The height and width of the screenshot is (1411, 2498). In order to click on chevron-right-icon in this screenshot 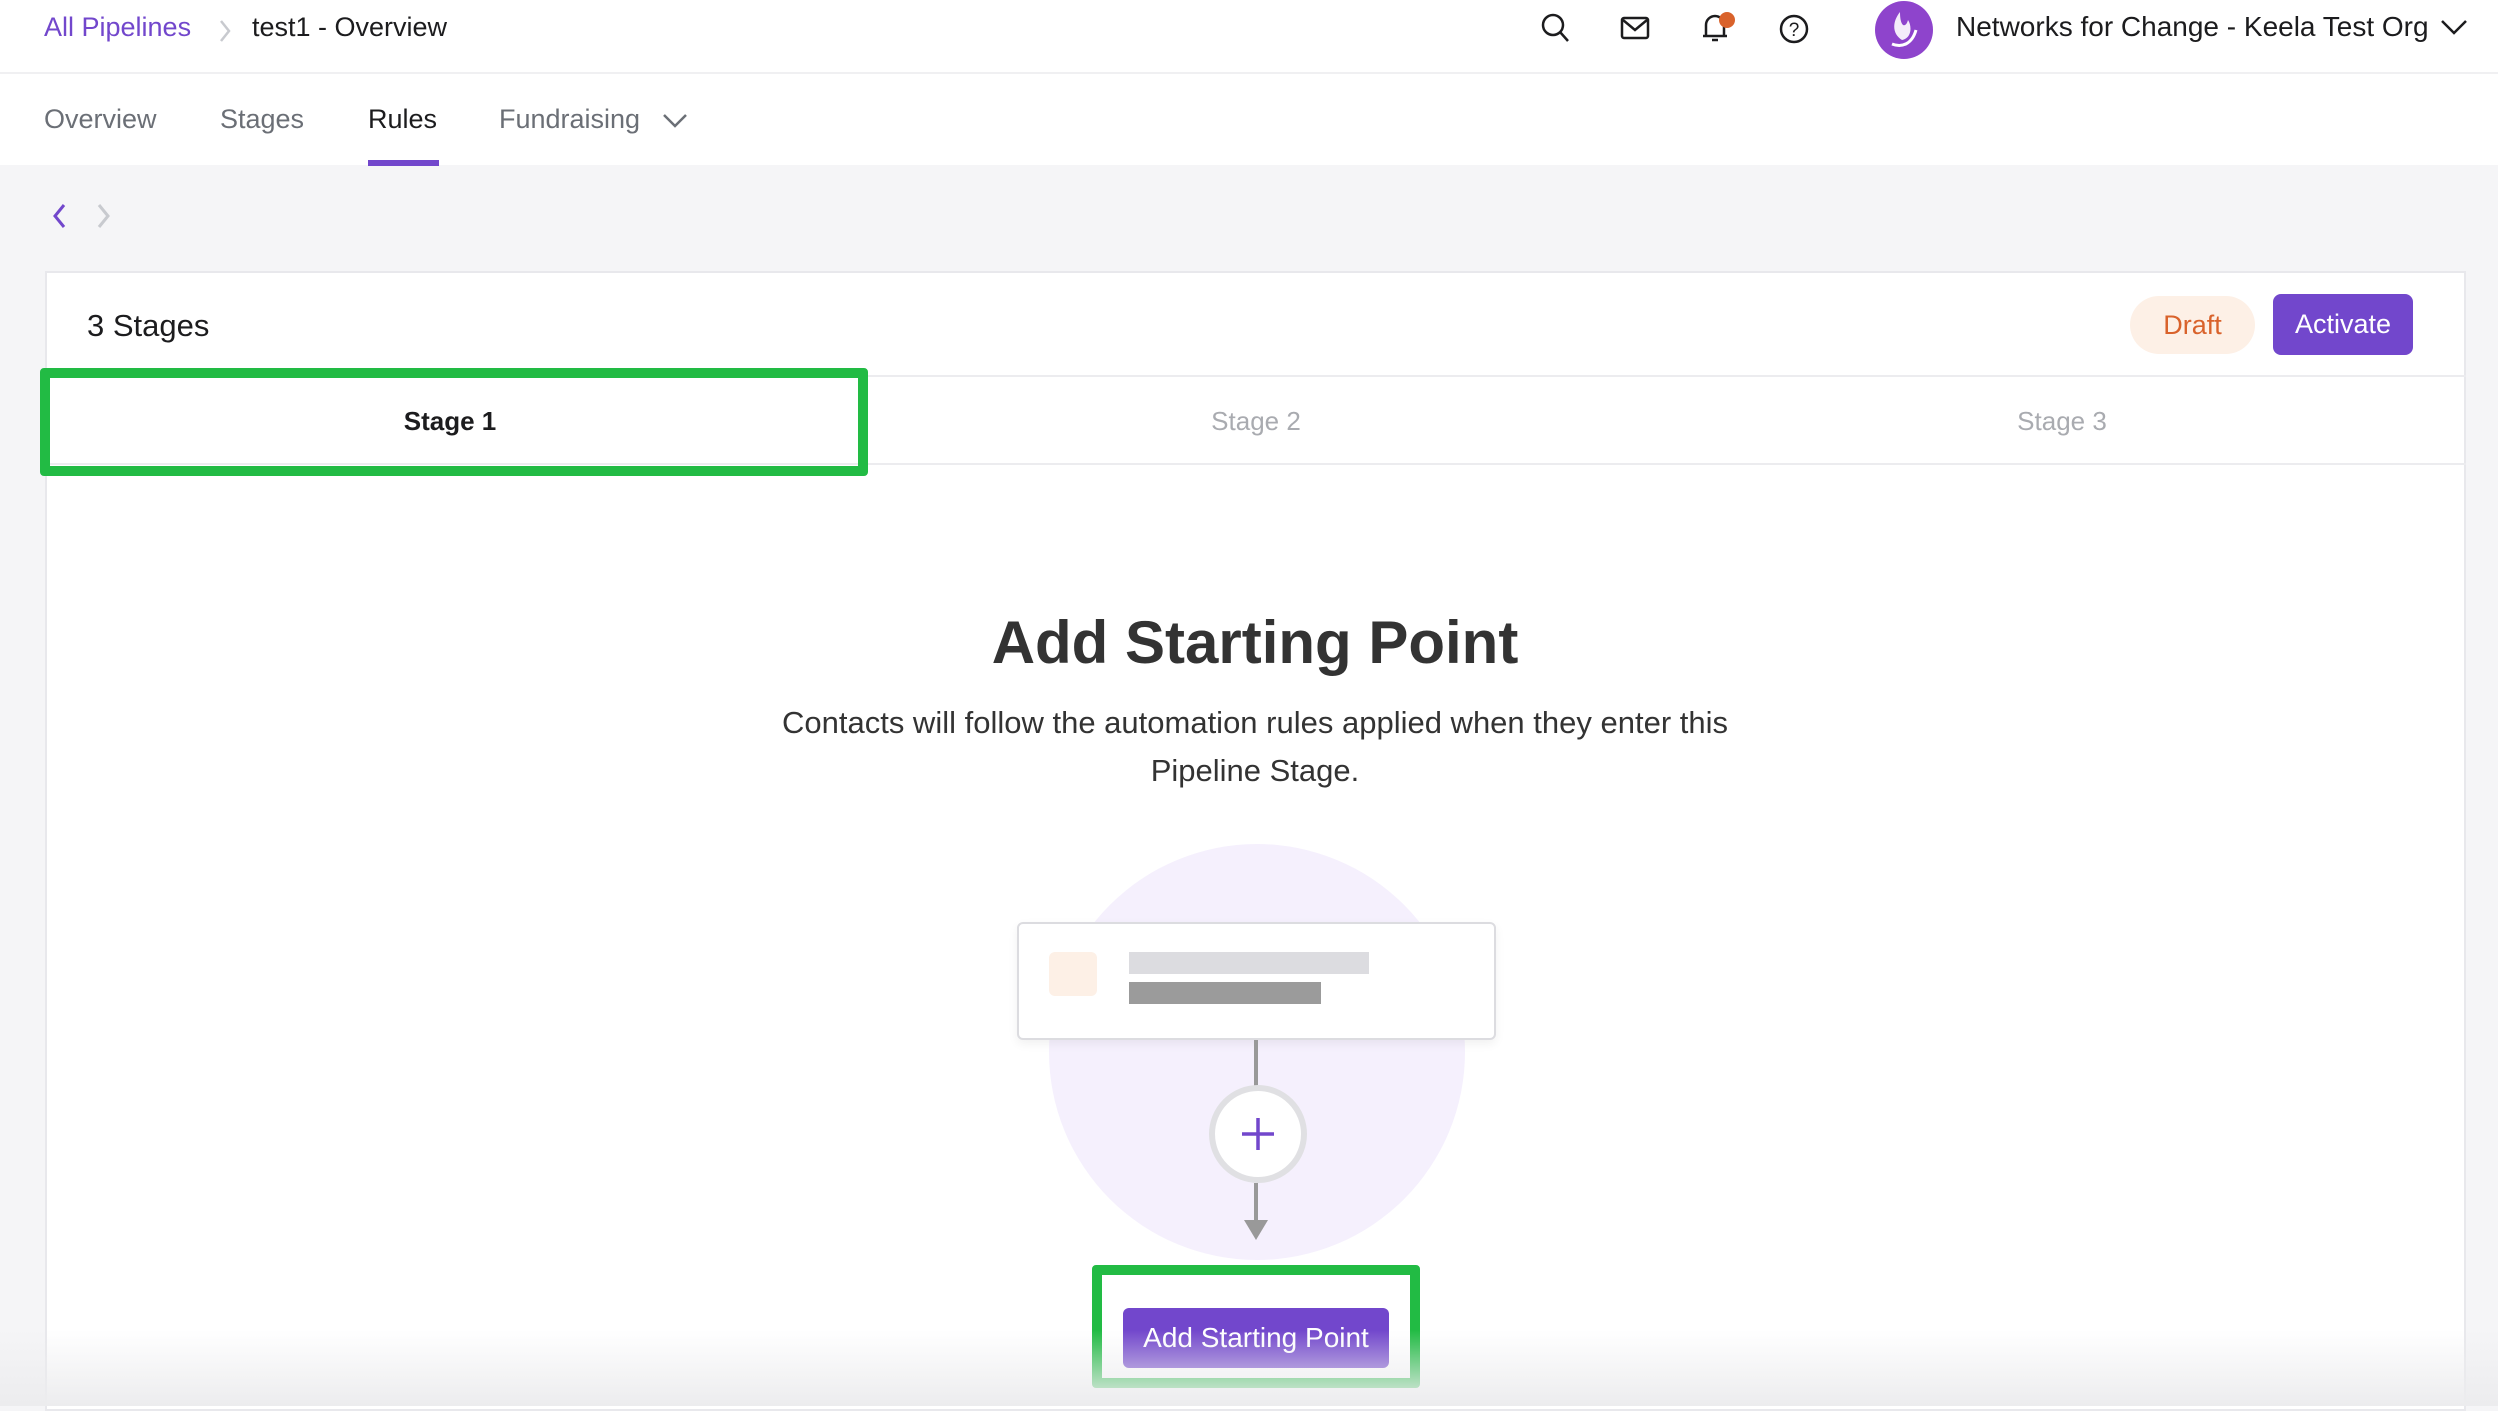, I will do `click(225, 31)`.